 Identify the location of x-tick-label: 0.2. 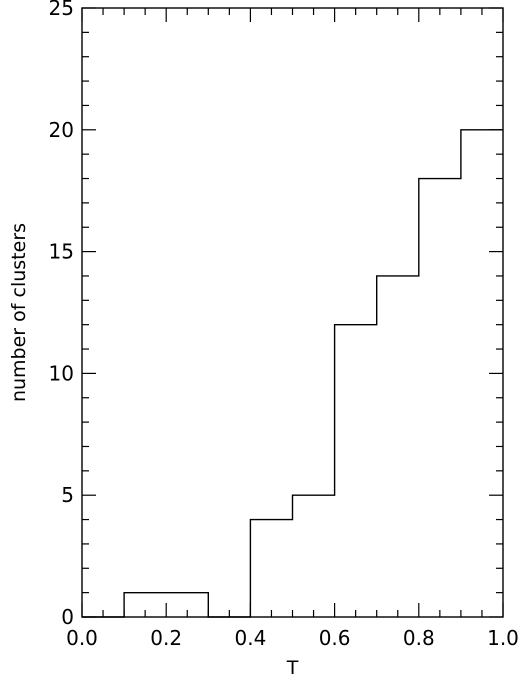
(166, 638).